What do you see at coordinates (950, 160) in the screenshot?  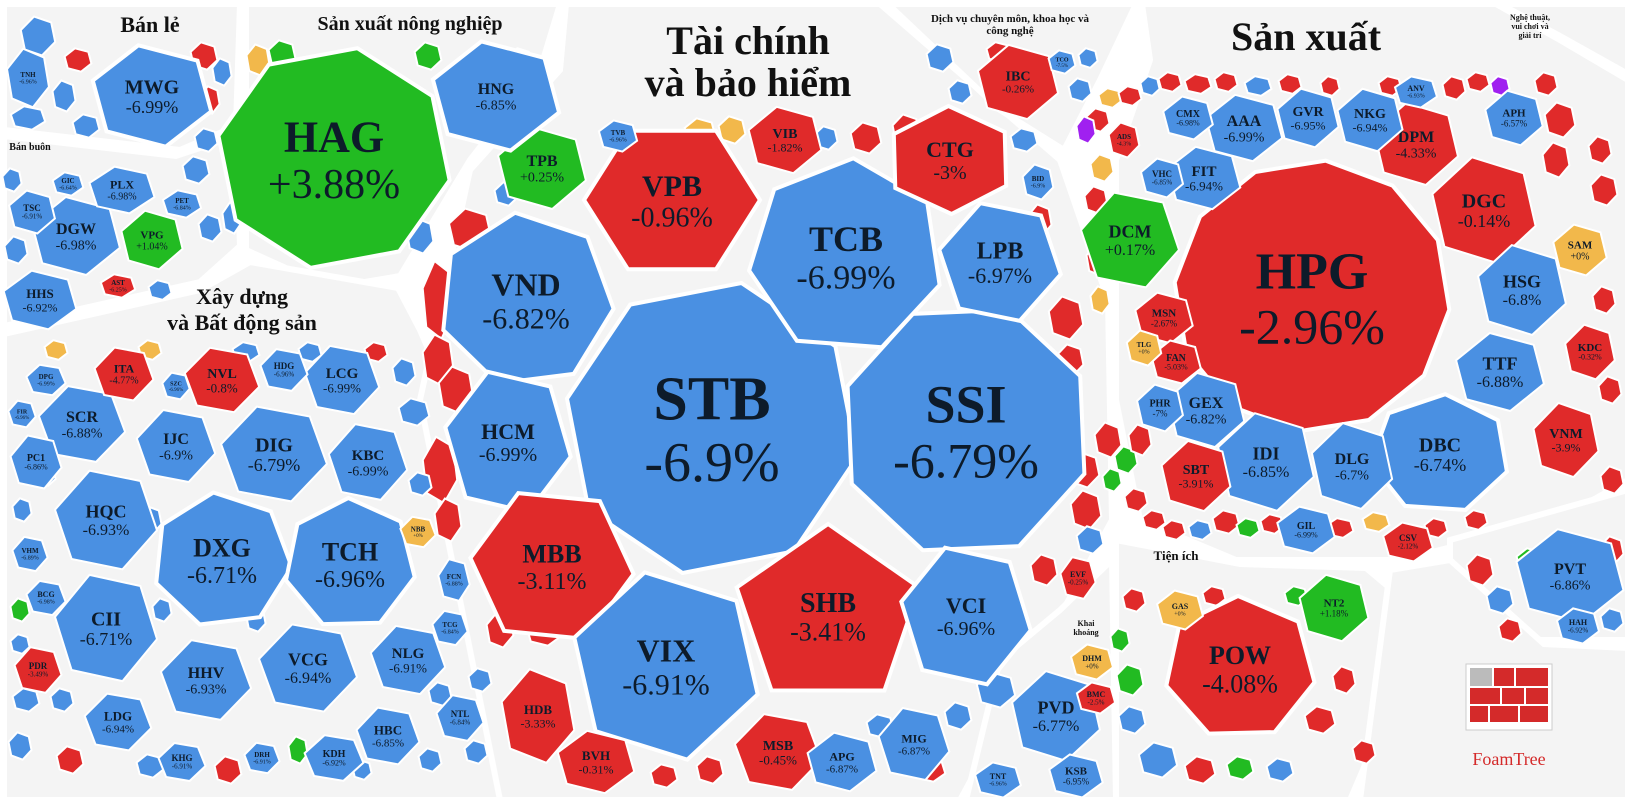 I see `stock-cell-ctg: CTG-3%` at bounding box center [950, 160].